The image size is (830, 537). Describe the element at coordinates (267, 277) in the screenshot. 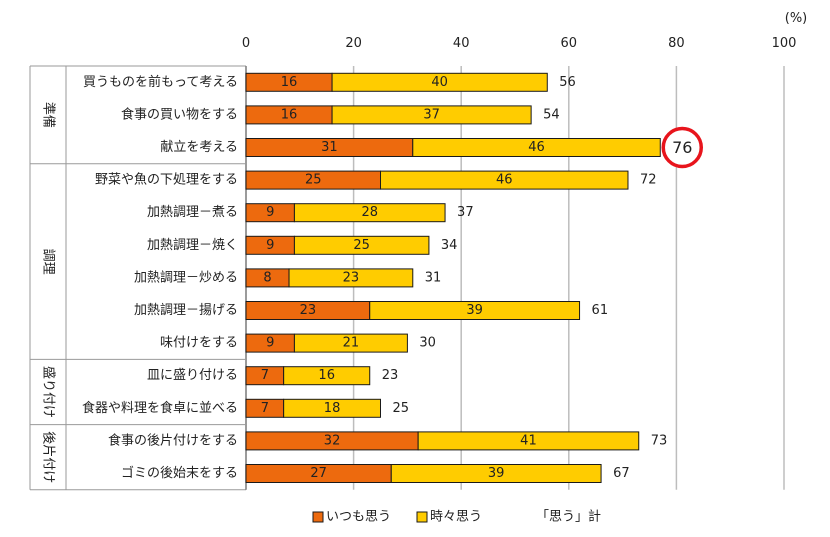

I see `data-label: 8` at that location.